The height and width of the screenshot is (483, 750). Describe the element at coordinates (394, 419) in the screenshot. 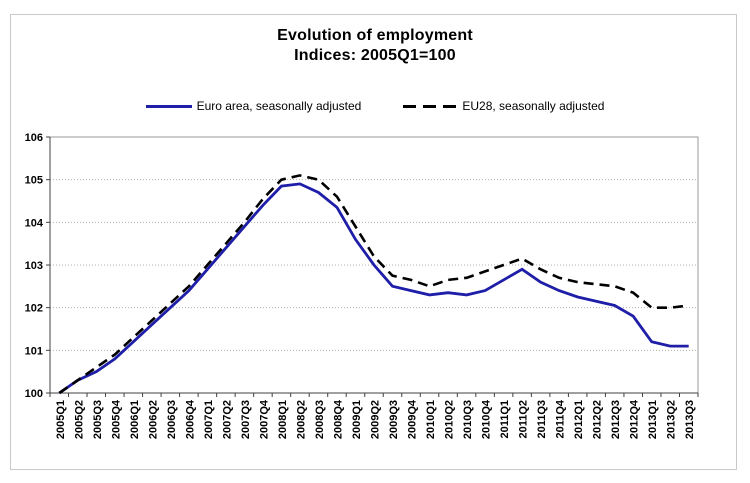

I see `svg-text: 2009Q3` at that location.